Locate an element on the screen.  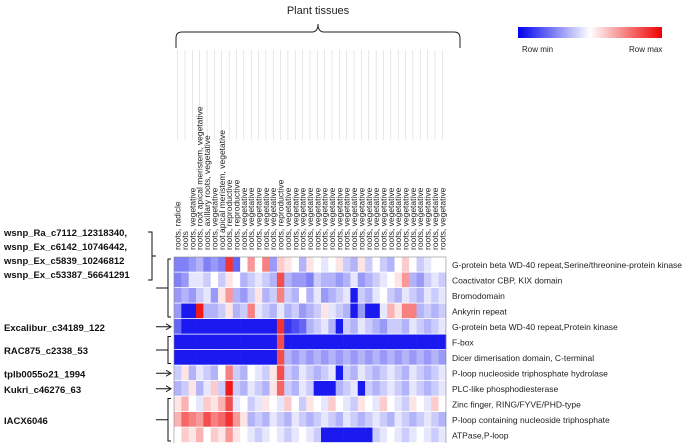
marker-label: IACX6046 is located at coordinates (26, 421).